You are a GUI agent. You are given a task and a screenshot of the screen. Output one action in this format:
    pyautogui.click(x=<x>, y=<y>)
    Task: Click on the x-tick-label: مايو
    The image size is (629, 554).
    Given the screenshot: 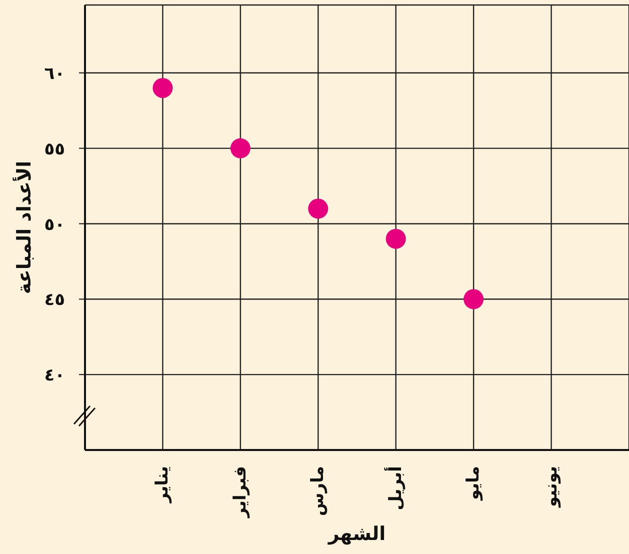 What is the action you would take?
    pyautogui.click(x=474, y=483)
    